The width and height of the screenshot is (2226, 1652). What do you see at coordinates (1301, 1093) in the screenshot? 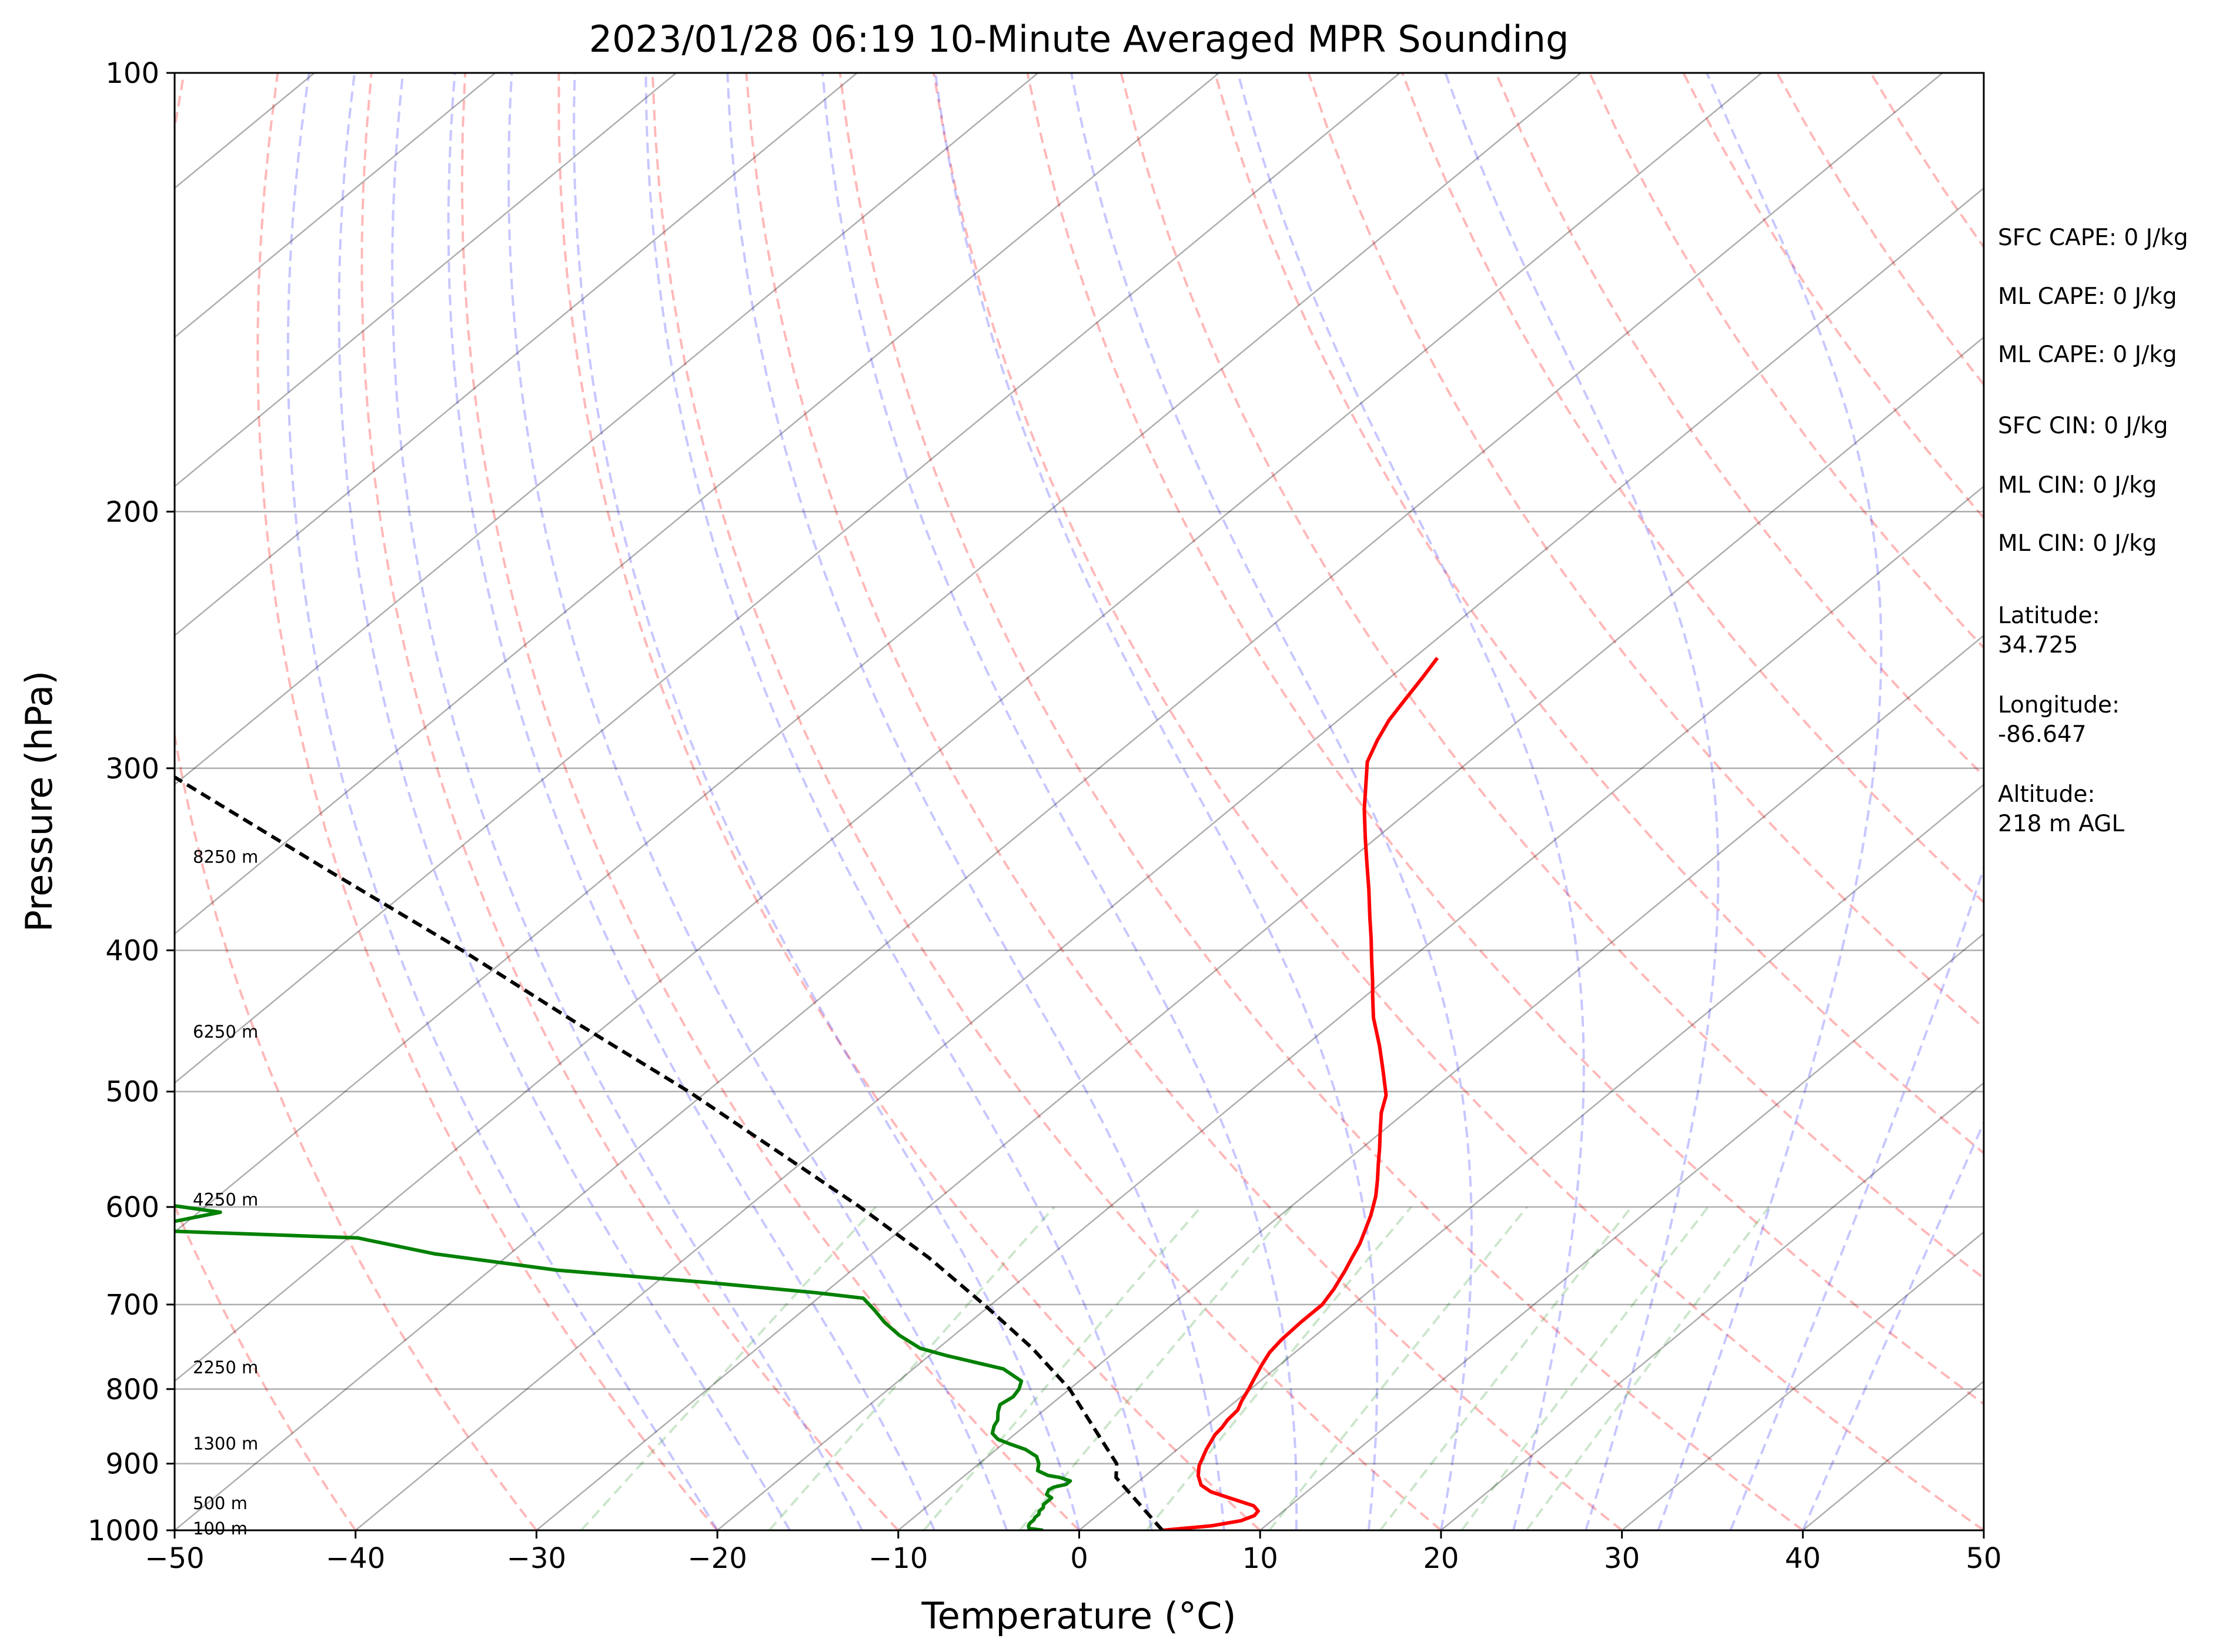
I see `temperature-trace` at bounding box center [1301, 1093].